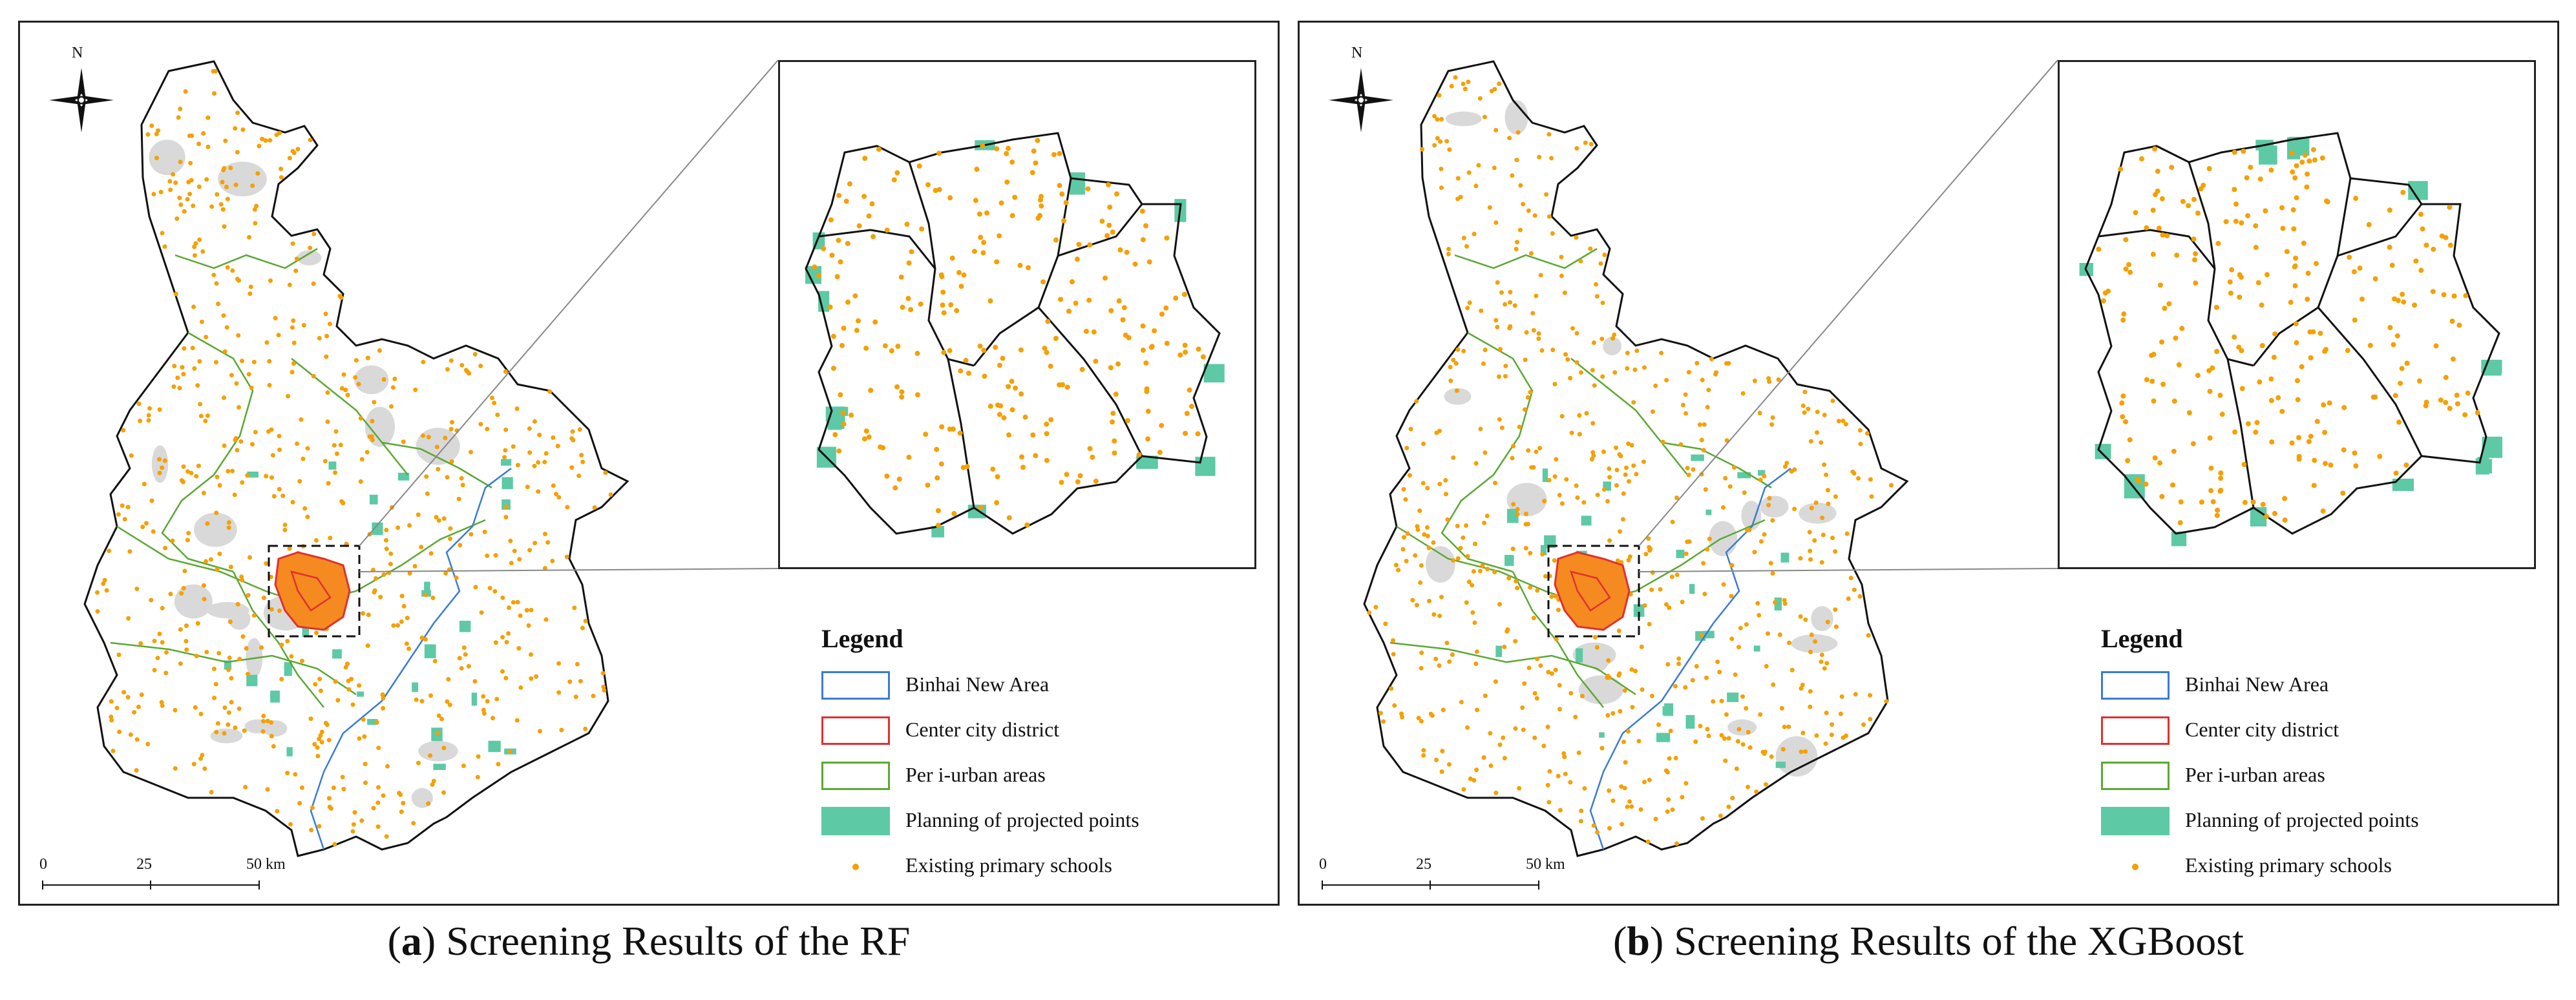  I want to click on north-label: N, so click(77, 53).